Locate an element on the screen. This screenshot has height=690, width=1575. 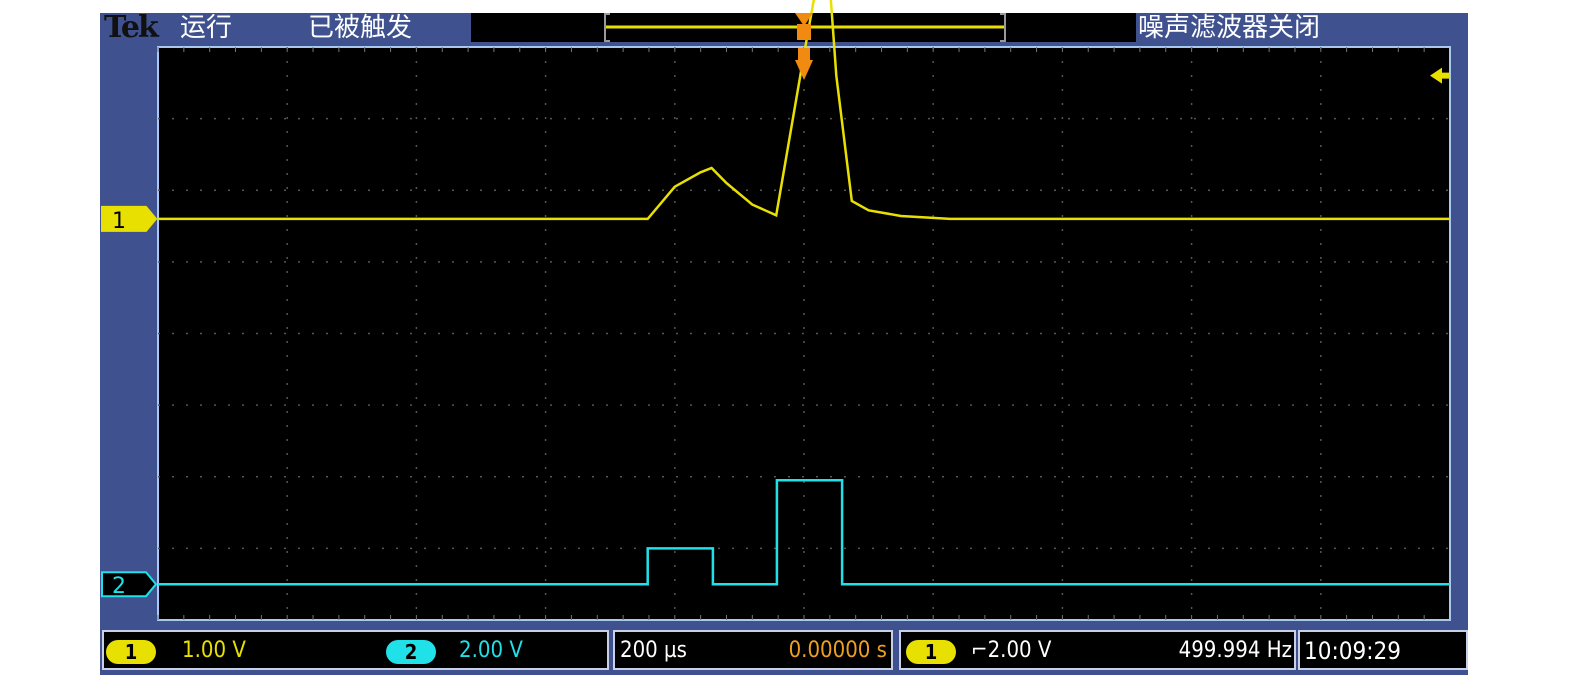
trigger-source-badge: 1 is located at coordinates (931, 652).